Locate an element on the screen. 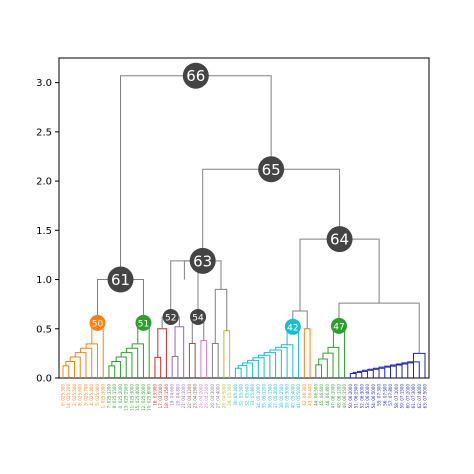 This screenshot has width=474, height=474. leaf-label: 13: 025:2500 is located at coordinates (126, 397).